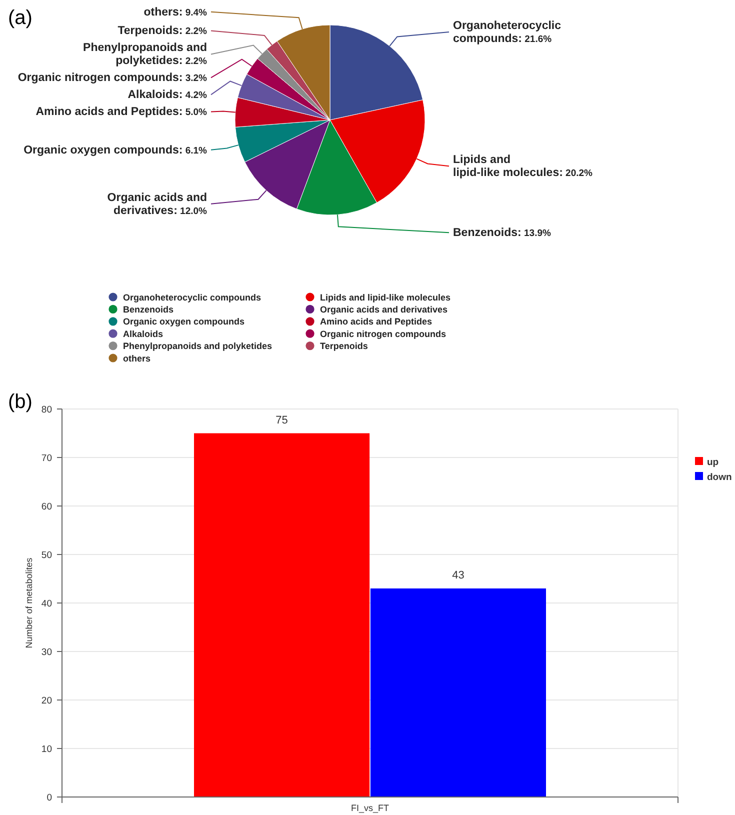 Image resolution: width=735 pixels, height=815 pixels. I want to click on y-tick-label: 70, so click(46, 458).